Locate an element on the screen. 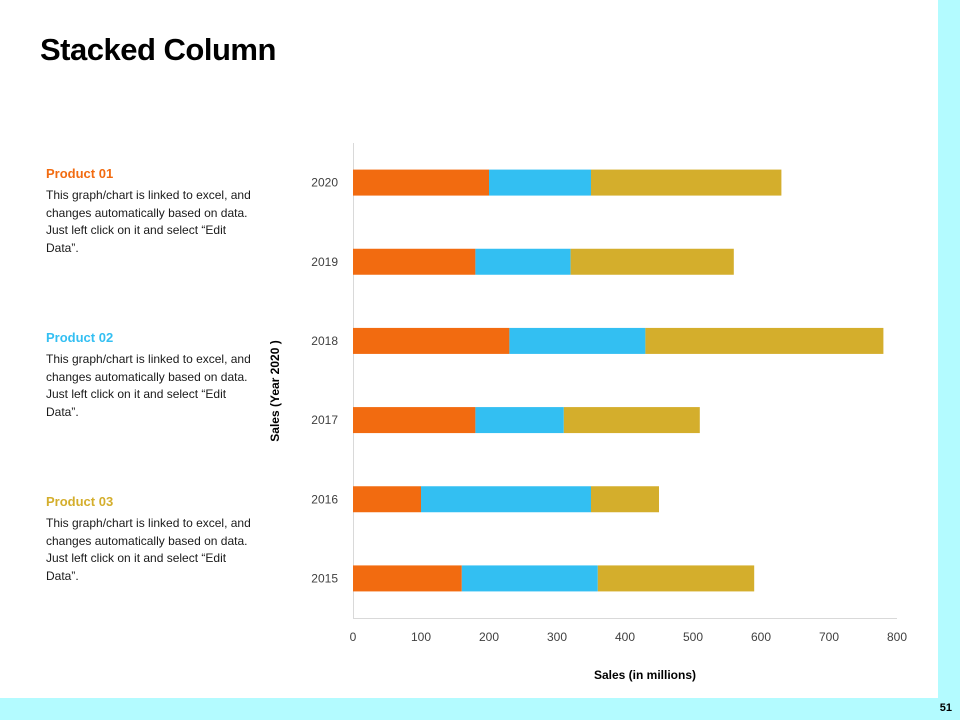  x-tick-label: 600 is located at coordinates (761, 637).